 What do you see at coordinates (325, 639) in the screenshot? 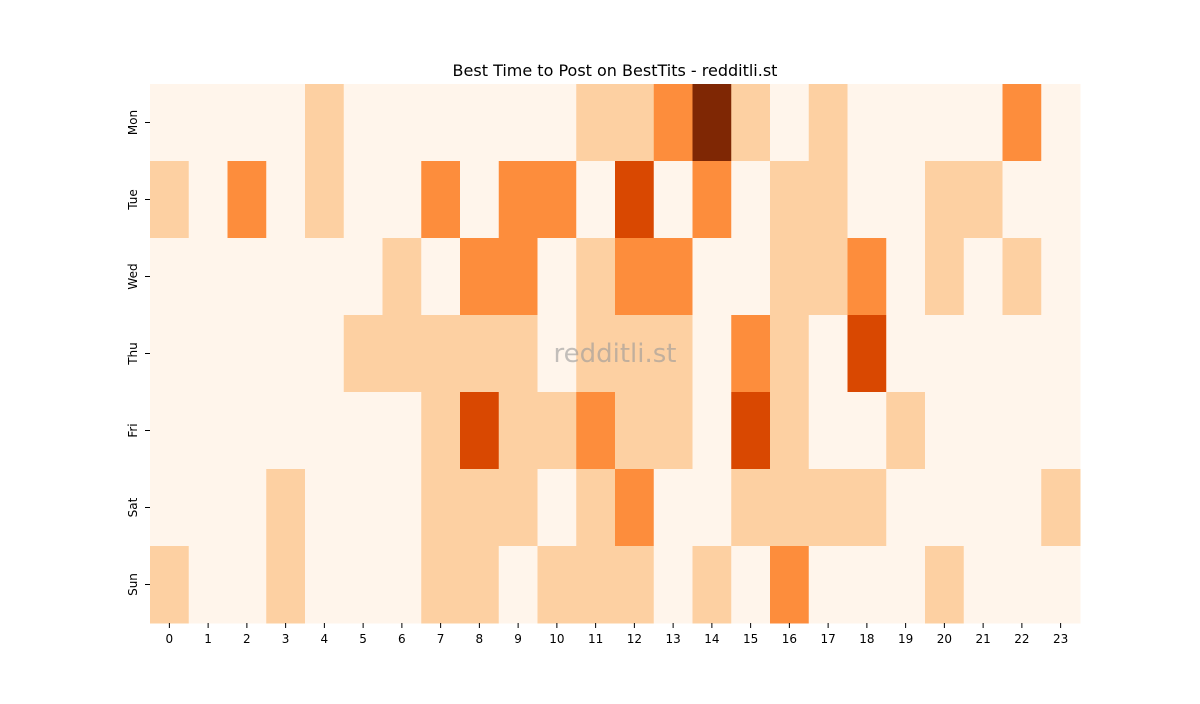
I see `x-tick-label: 4` at bounding box center [325, 639].